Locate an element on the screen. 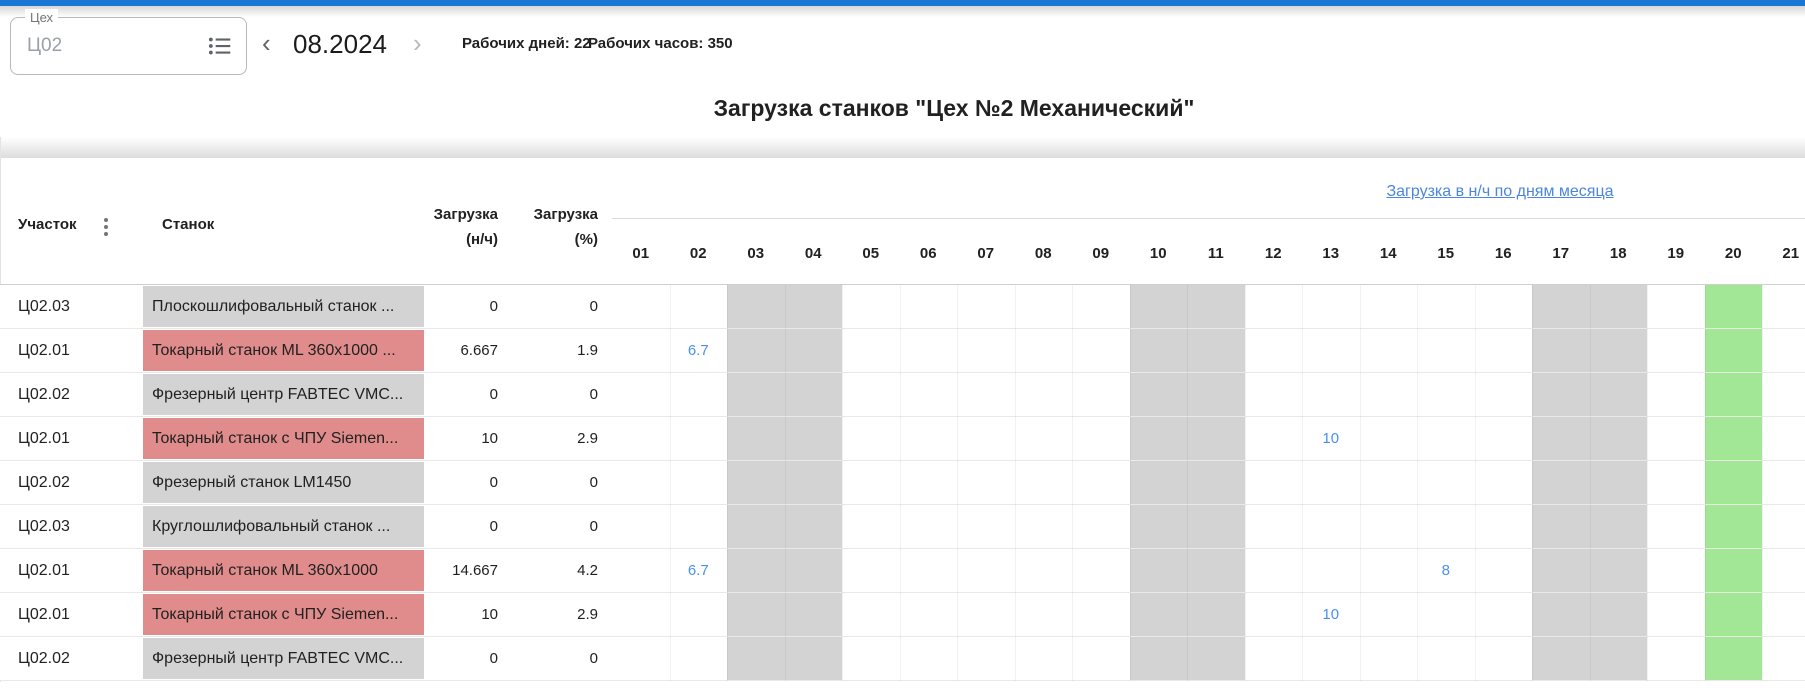 Image resolution: width=1805 pixels, height=698 pixels. day-header: 05 is located at coordinates (871, 253).